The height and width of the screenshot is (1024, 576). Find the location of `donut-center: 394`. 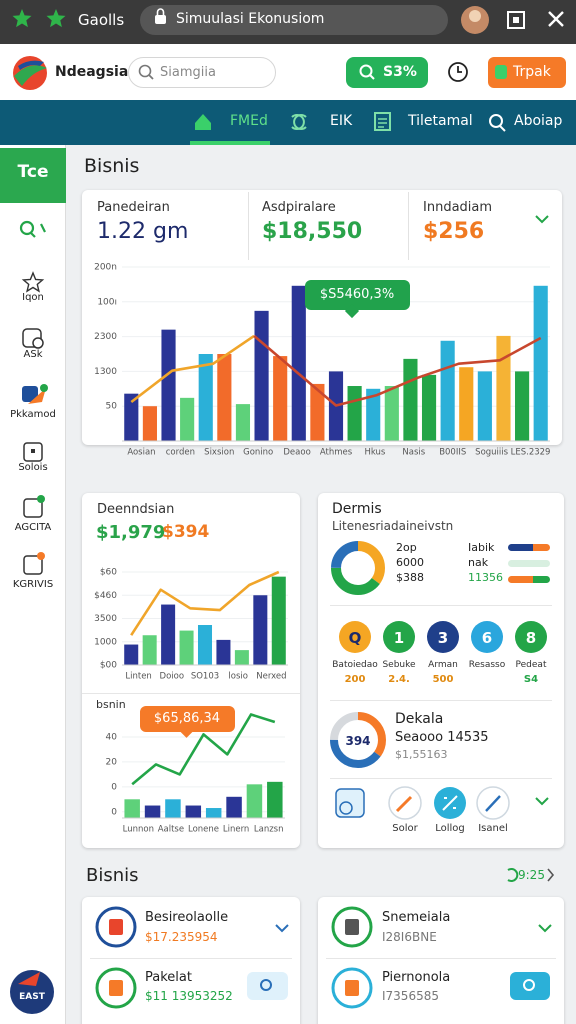

donut-center: 394 is located at coordinates (358, 740).